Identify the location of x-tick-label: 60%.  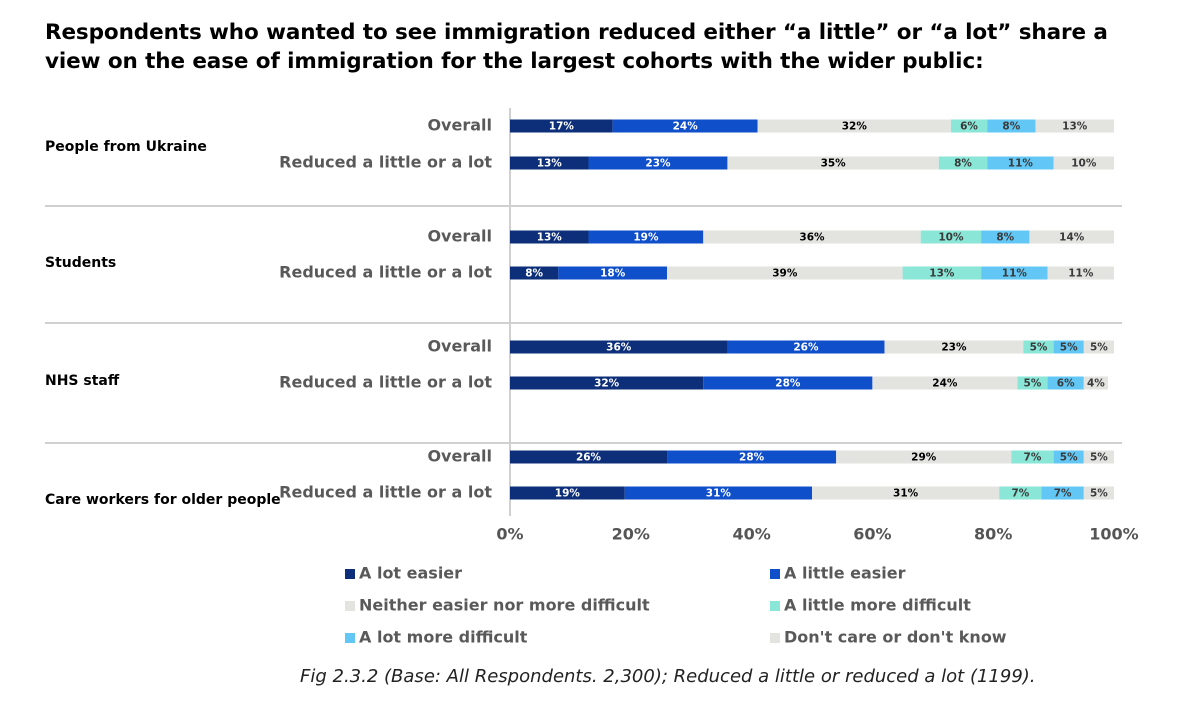
(872, 534).